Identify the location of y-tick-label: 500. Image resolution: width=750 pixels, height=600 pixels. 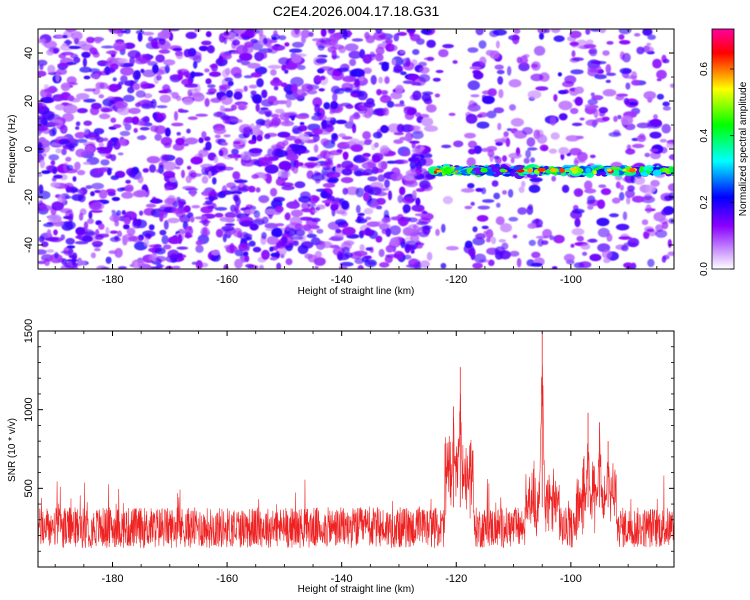
(29, 488).